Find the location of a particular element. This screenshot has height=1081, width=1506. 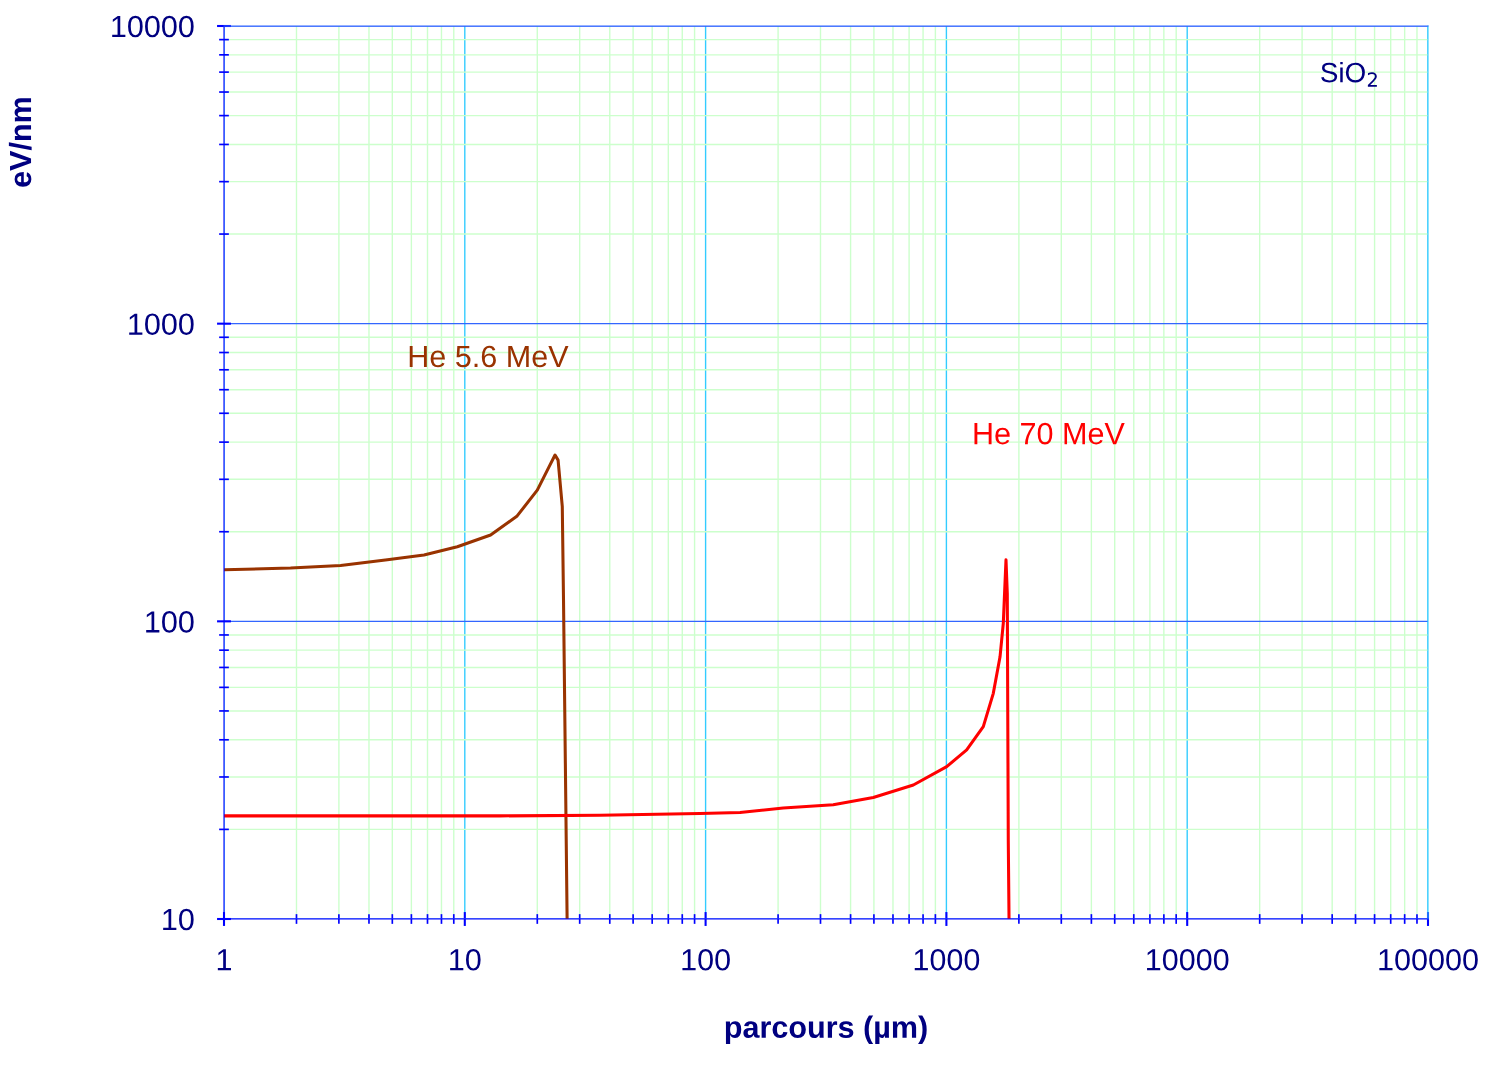

x-axis-title: parcours (µm) is located at coordinates (826, 1030).